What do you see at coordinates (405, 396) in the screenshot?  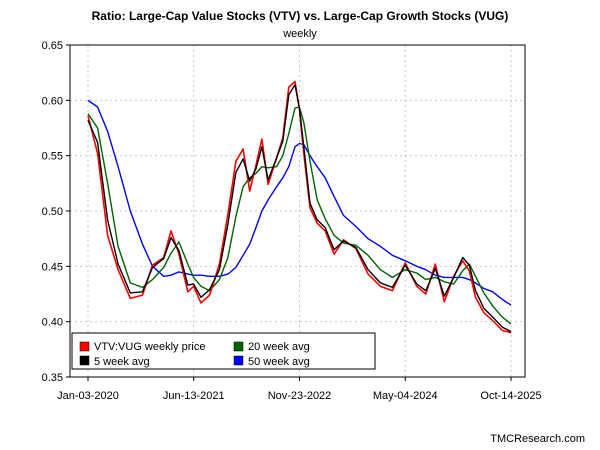 I see `x-tick-label: May-04-2024` at bounding box center [405, 396].